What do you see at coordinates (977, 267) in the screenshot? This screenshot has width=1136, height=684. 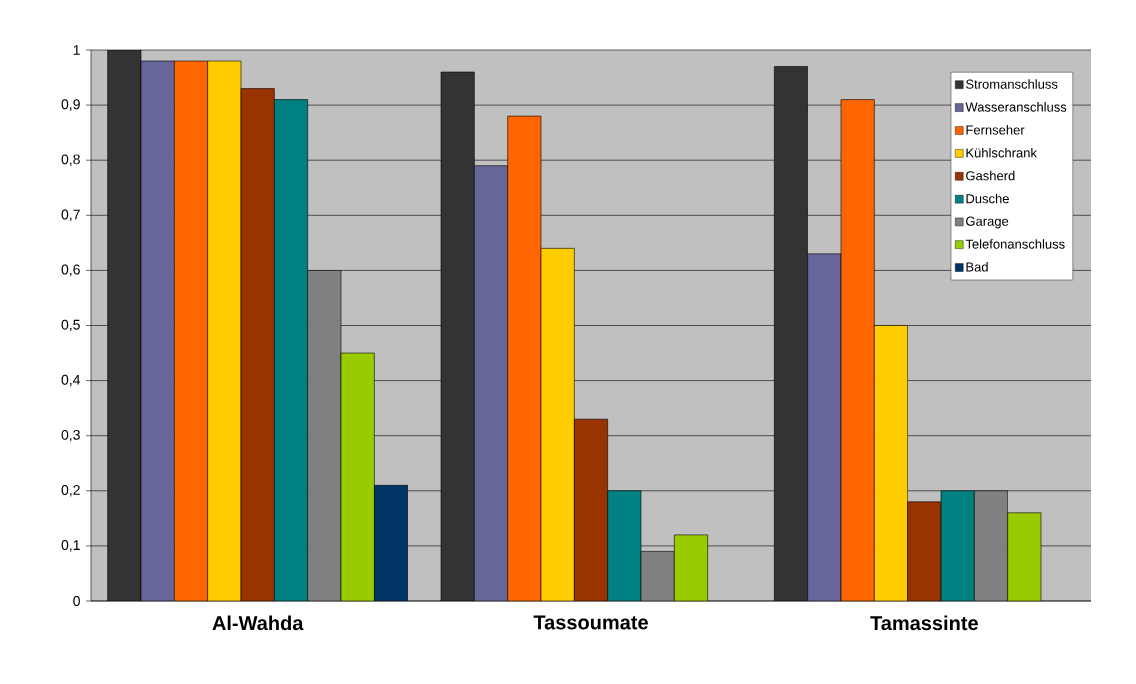 I see `legend-label: Bad` at bounding box center [977, 267].